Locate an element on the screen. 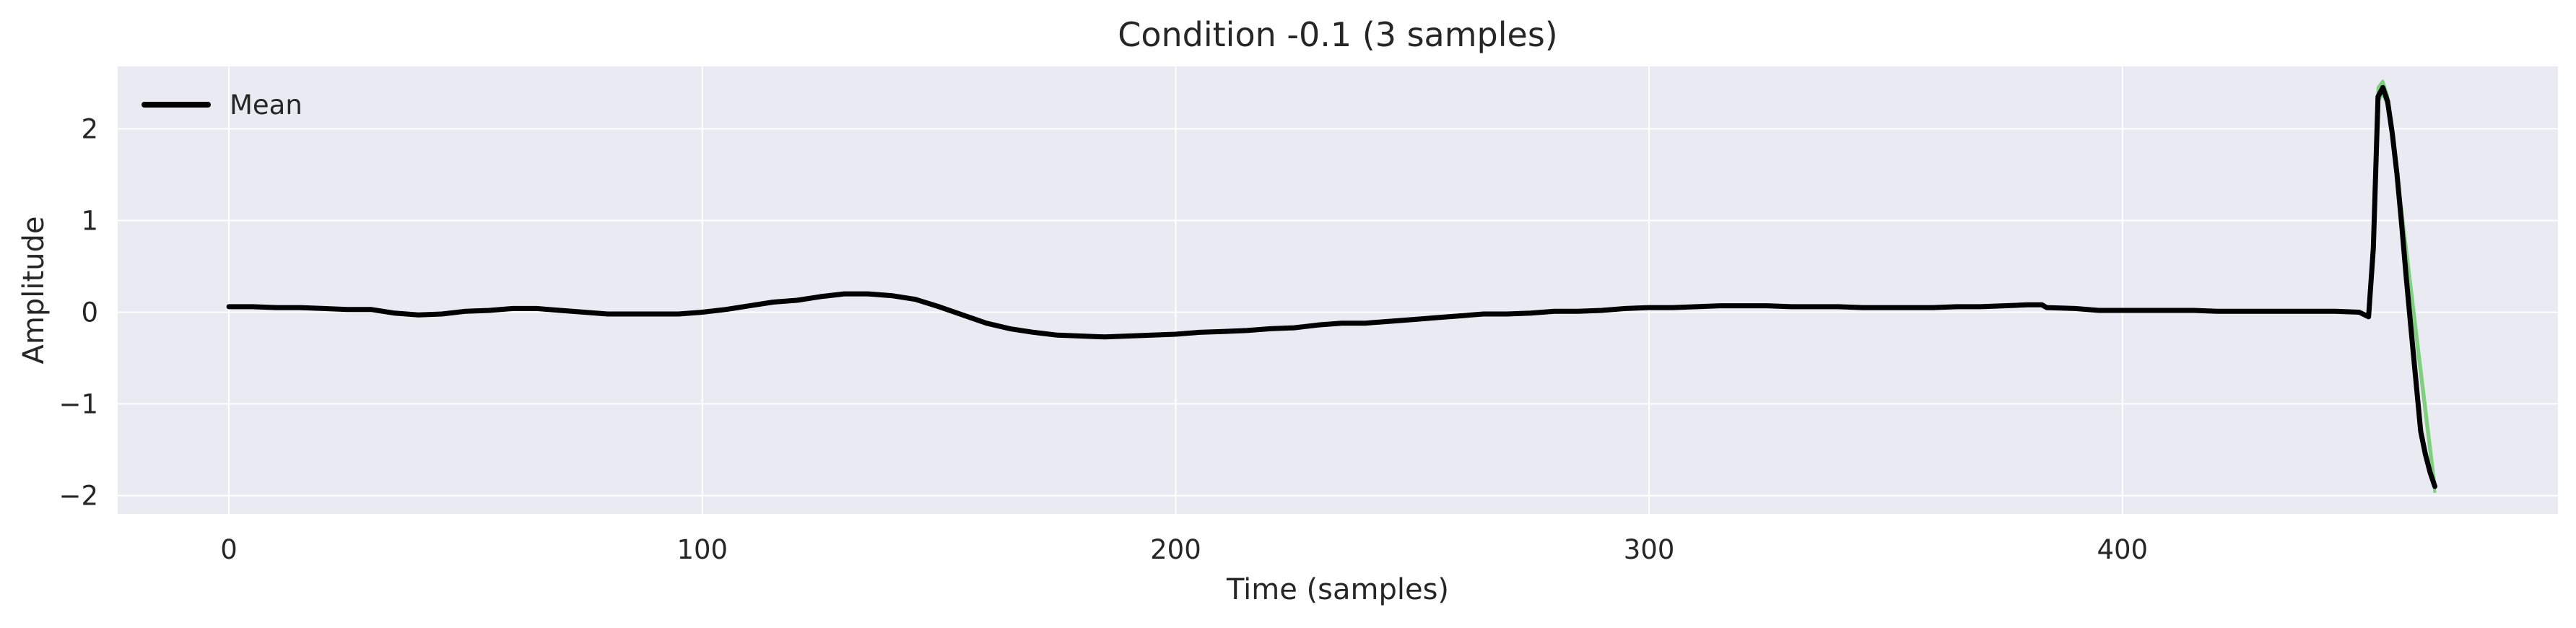  x-tick-label: 200 is located at coordinates (1175, 549).